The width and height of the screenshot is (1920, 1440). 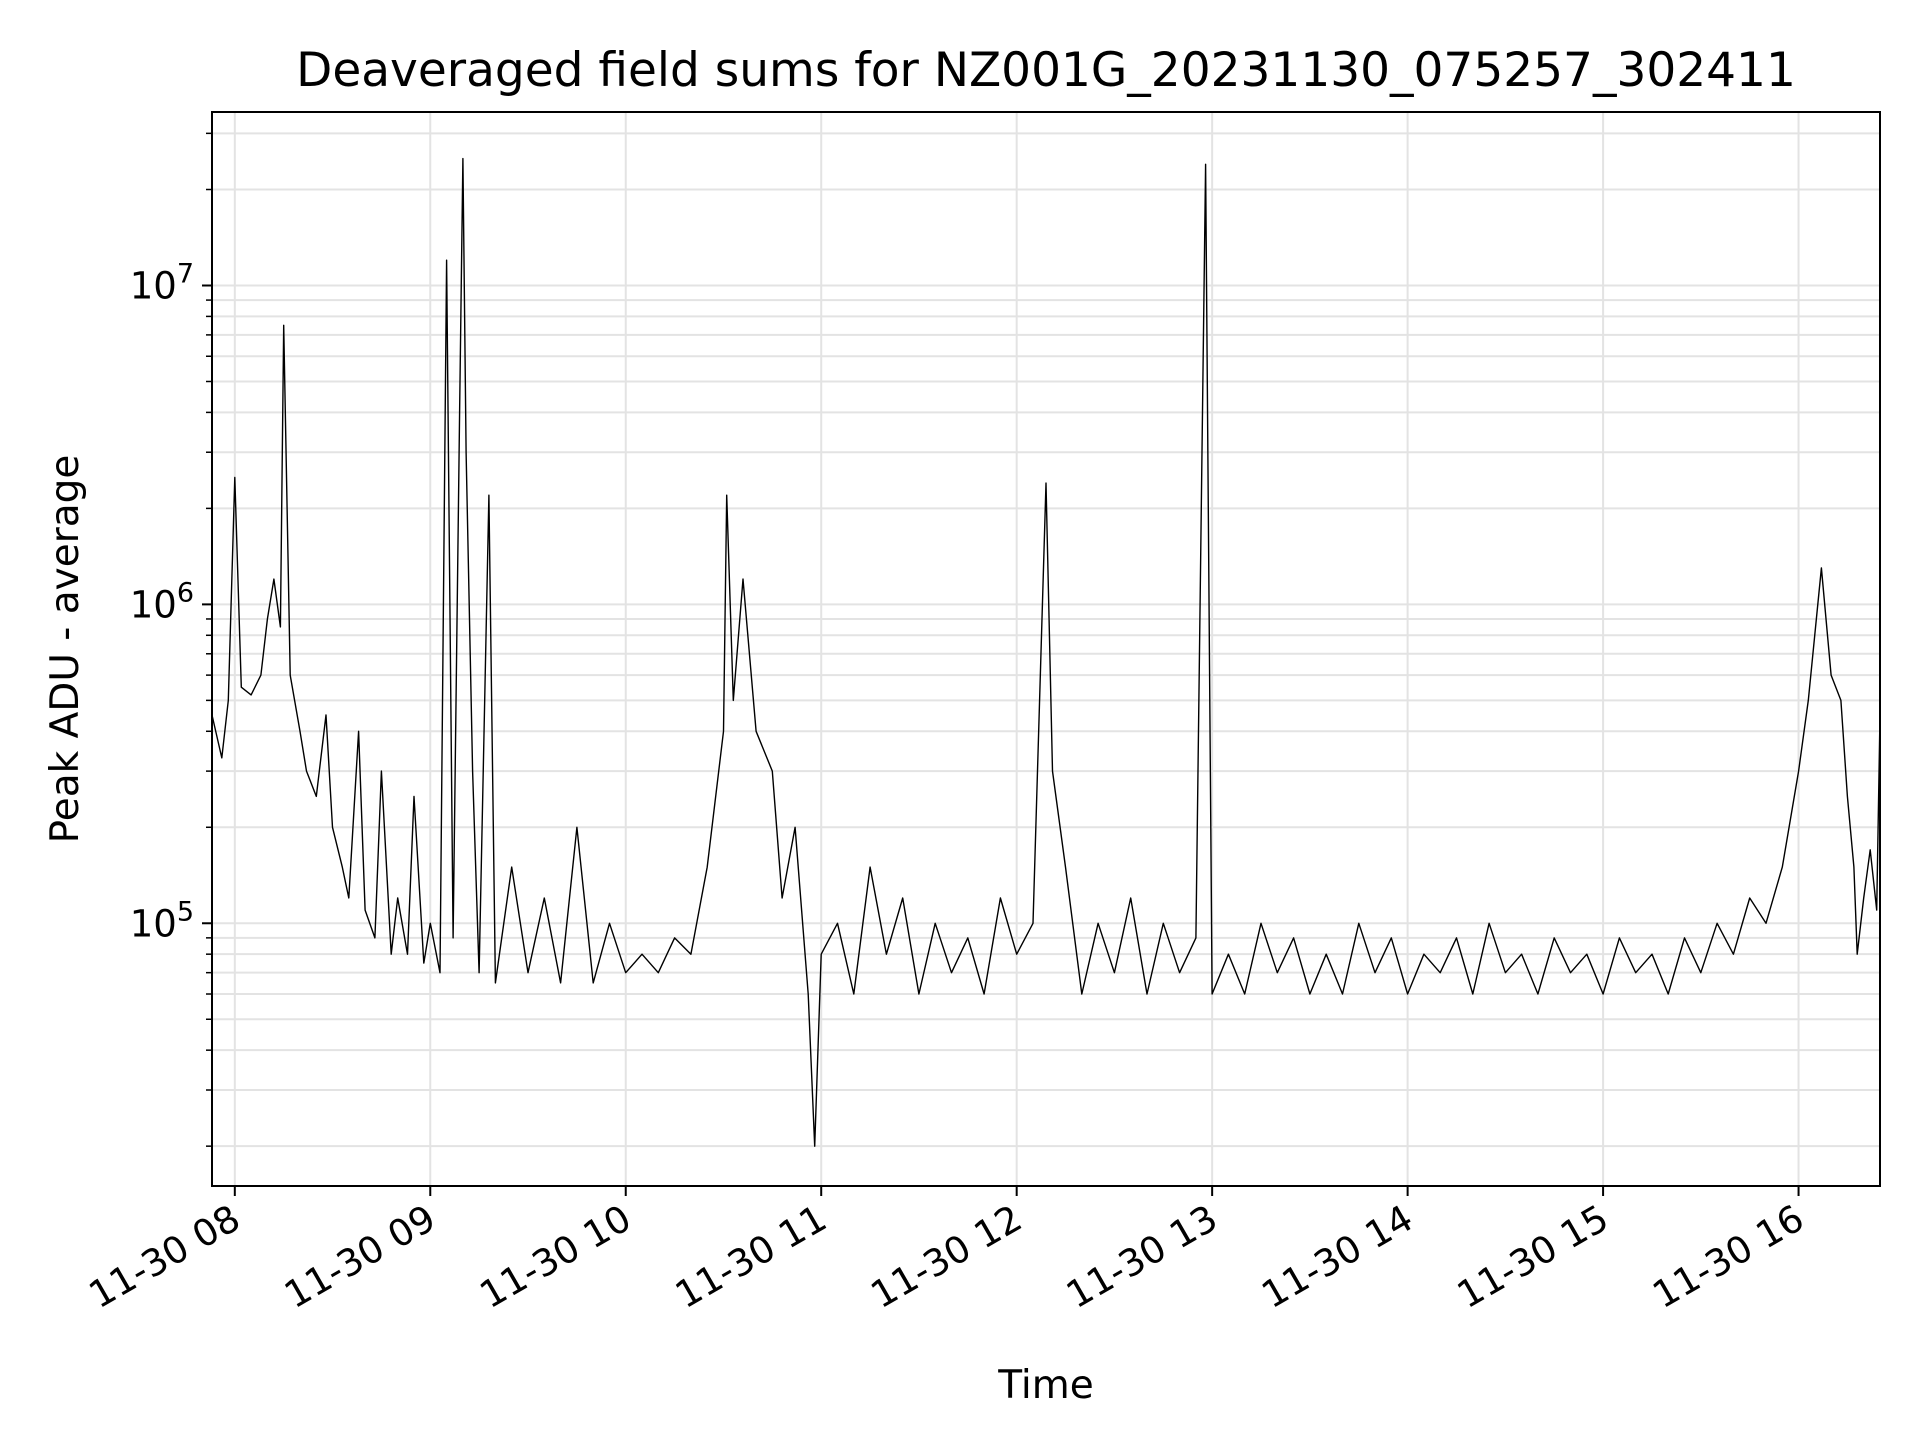 What do you see at coordinates (1045, 1385) in the screenshot?
I see `x-axis-label: Time` at bounding box center [1045, 1385].